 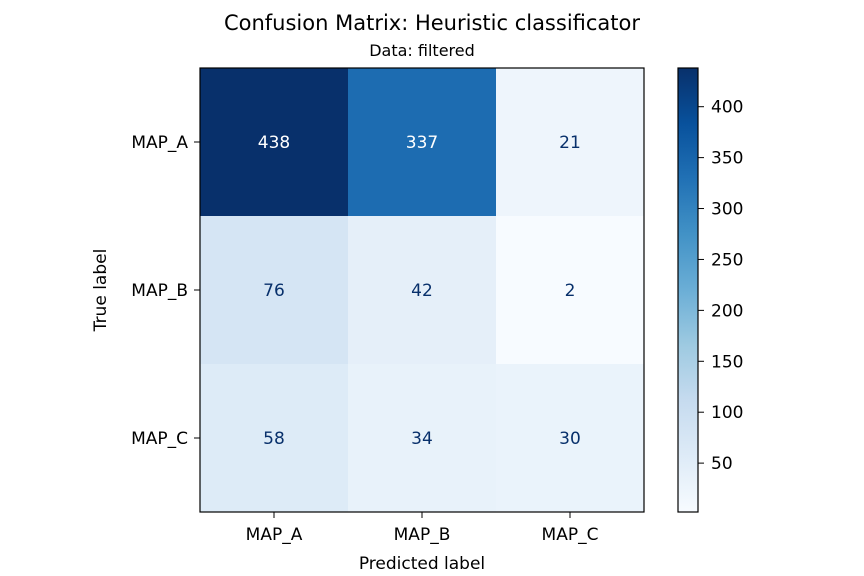 I want to click on cell-value-label: 337, so click(x=422, y=143).